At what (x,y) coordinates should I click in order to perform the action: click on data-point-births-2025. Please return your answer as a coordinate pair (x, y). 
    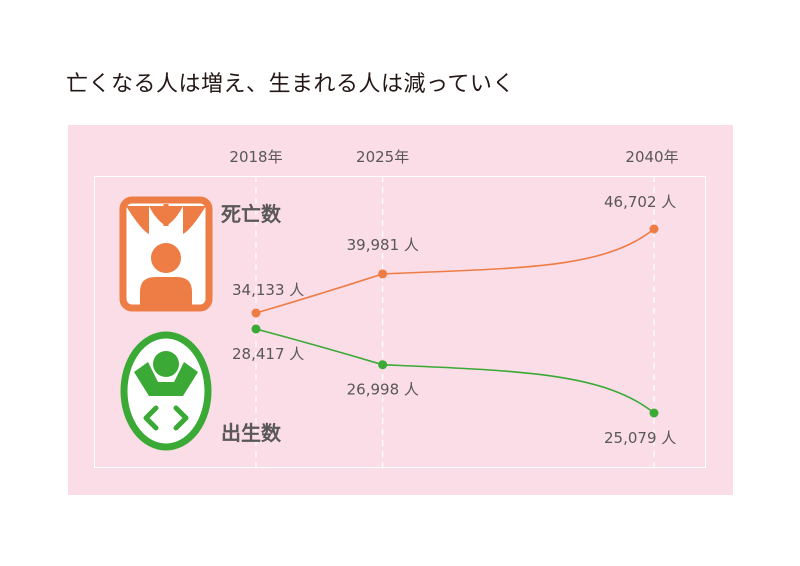
    Looking at the image, I should click on (383, 365).